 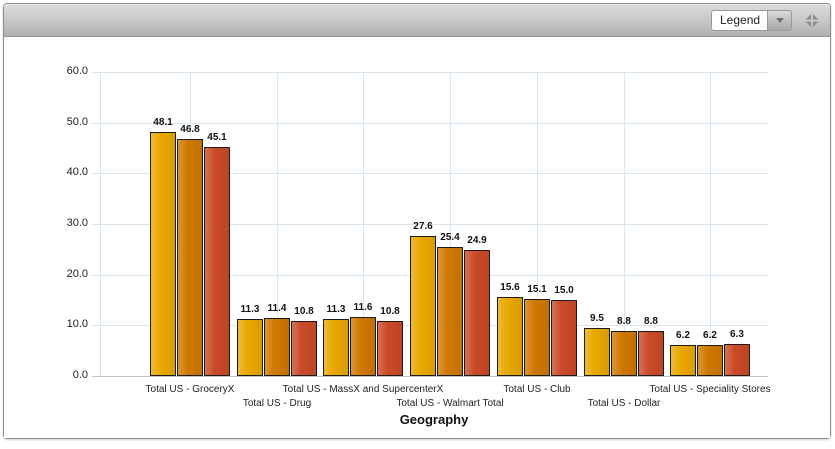 What do you see at coordinates (537, 289) in the screenshot?
I see `bar-value-label: 15.1` at bounding box center [537, 289].